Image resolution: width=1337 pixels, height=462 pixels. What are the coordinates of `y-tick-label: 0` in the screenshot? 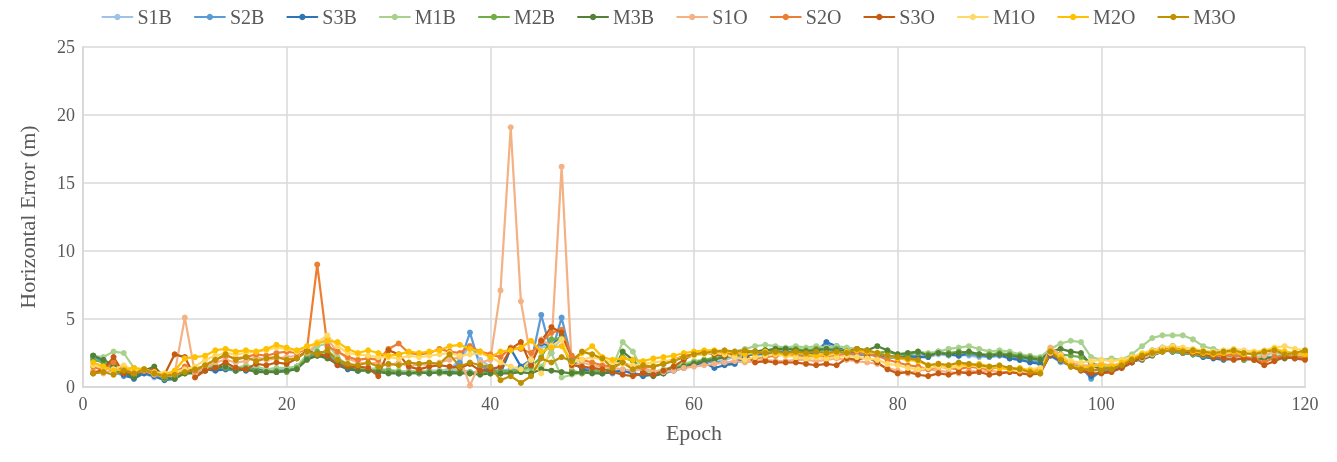 It's located at (70, 387).